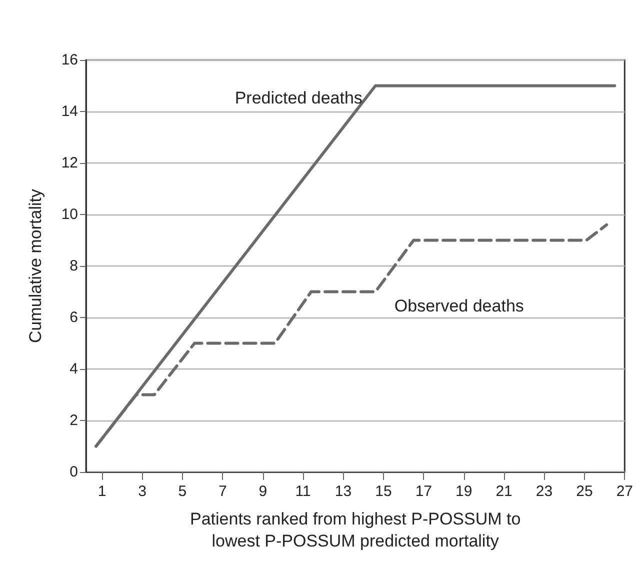 The image size is (644, 577). What do you see at coordinates (343, 491) in the screenshot?
I see `x-tick-label: 13` at bounding box center [343, 491].